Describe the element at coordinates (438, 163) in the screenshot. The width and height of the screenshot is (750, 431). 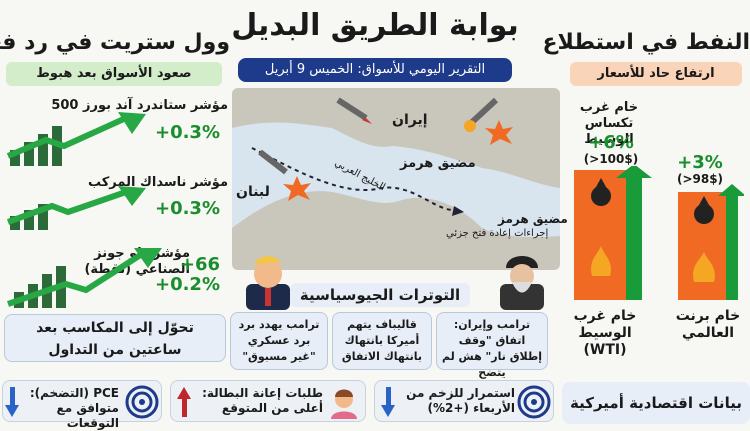
I see `hormuz-label: مضيق هرمز` at that location.